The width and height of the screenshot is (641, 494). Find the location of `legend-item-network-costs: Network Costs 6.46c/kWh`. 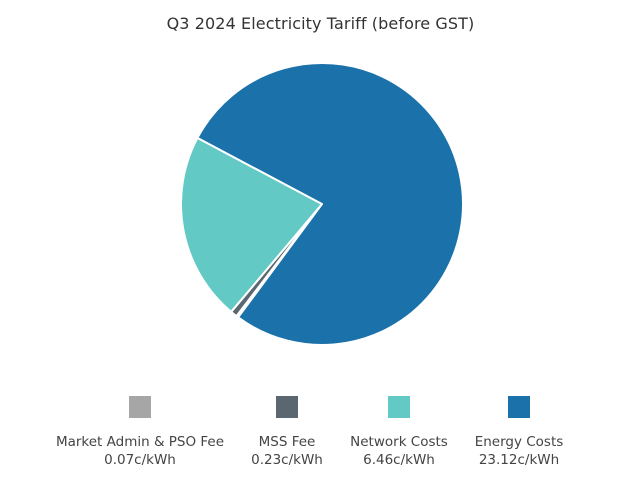

legend-item-network-costs: Network Costs 6.46c/kWh is located at coordinates (399, 432).